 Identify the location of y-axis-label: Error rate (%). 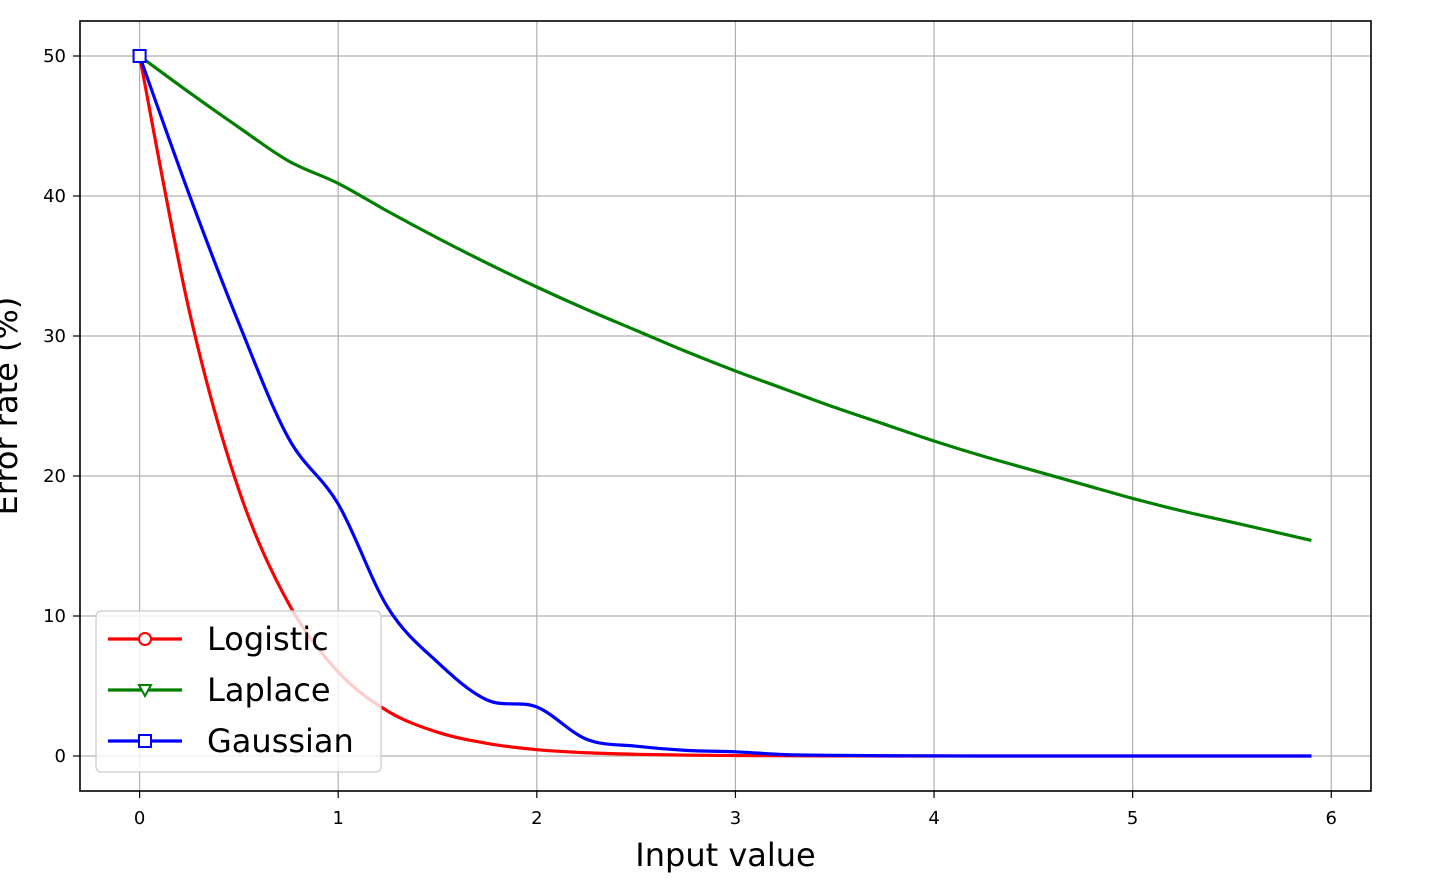
(12, 406).